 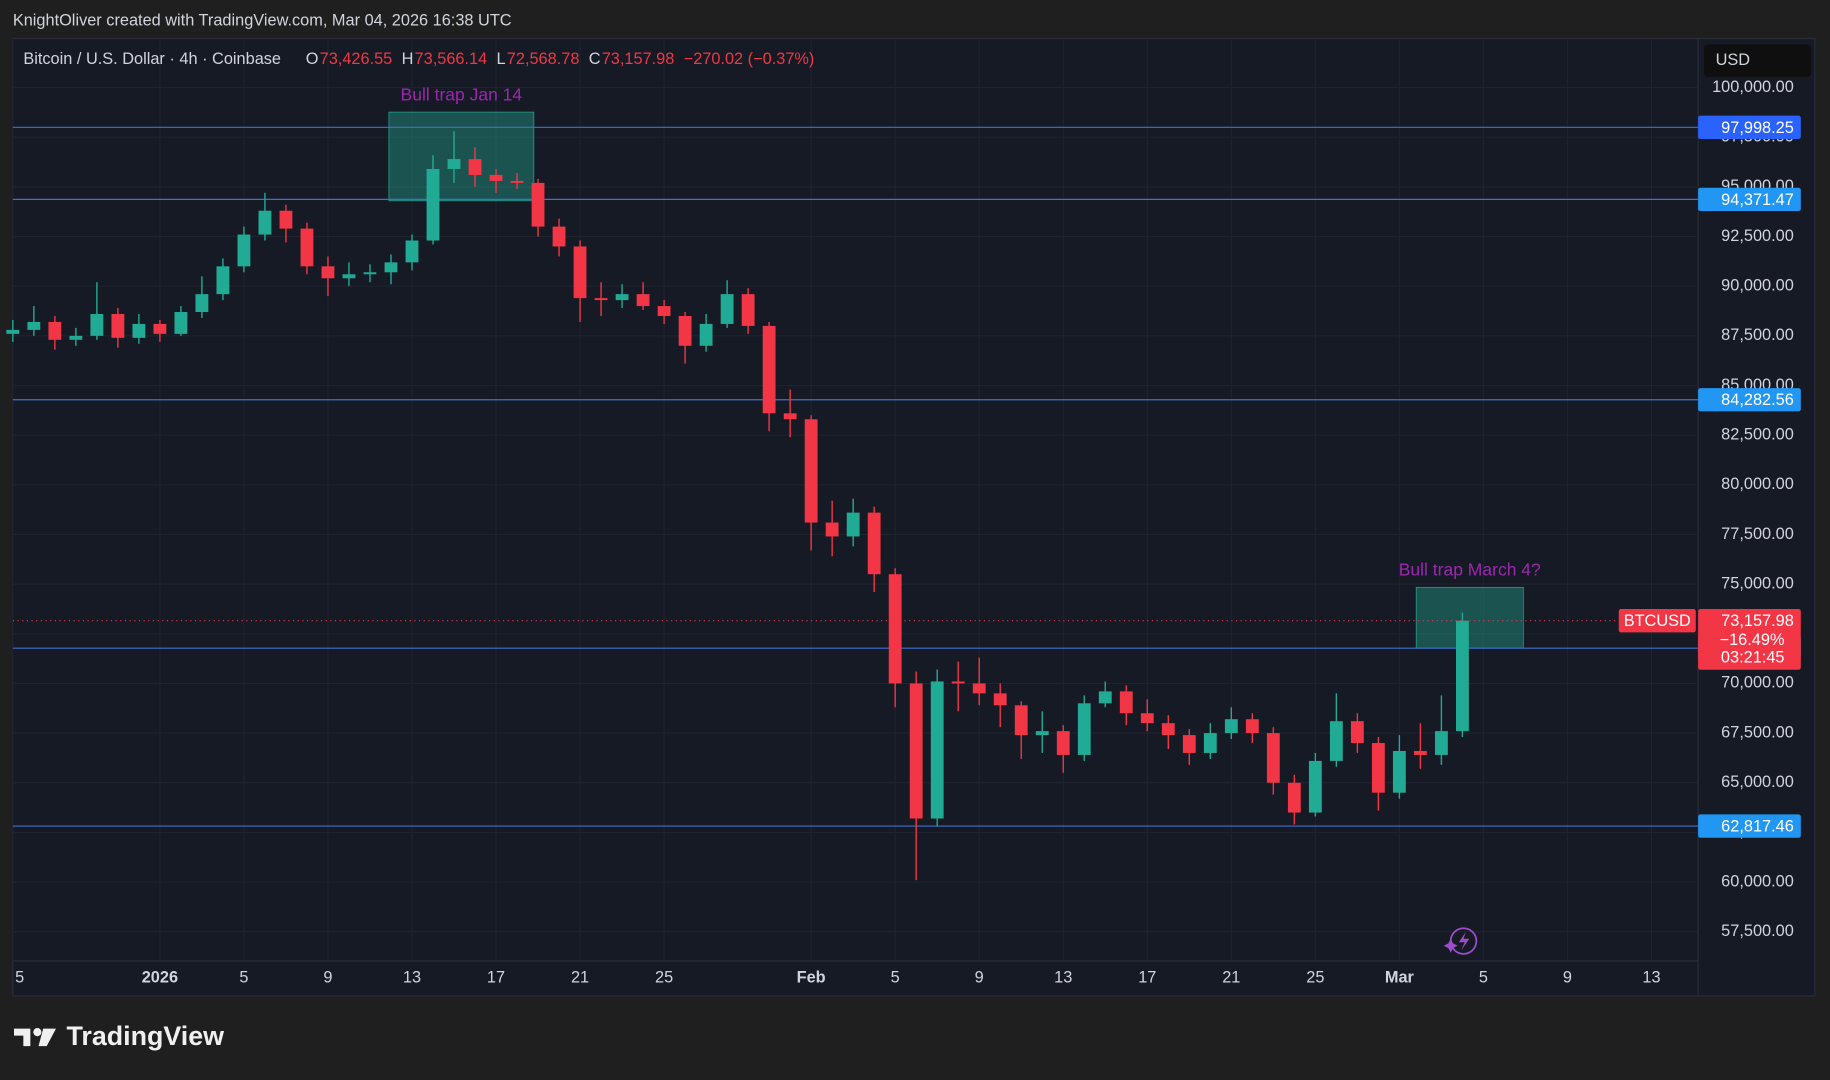 What do you see at coordinates (1757, 534) in the screenshot?
I see `y-tick-label: 77,500.00` at bounding box center [1757, 534].